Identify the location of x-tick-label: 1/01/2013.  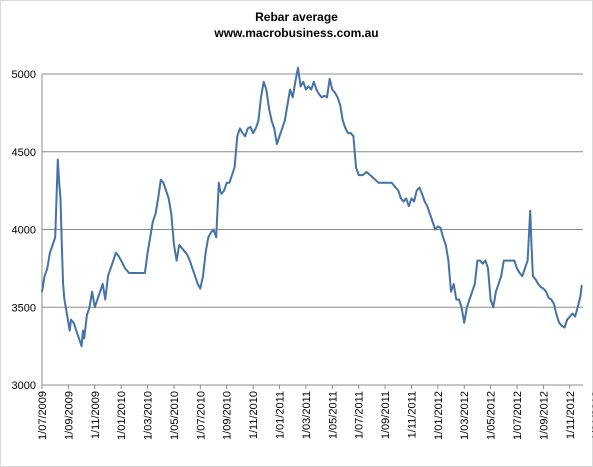
(592, 415).